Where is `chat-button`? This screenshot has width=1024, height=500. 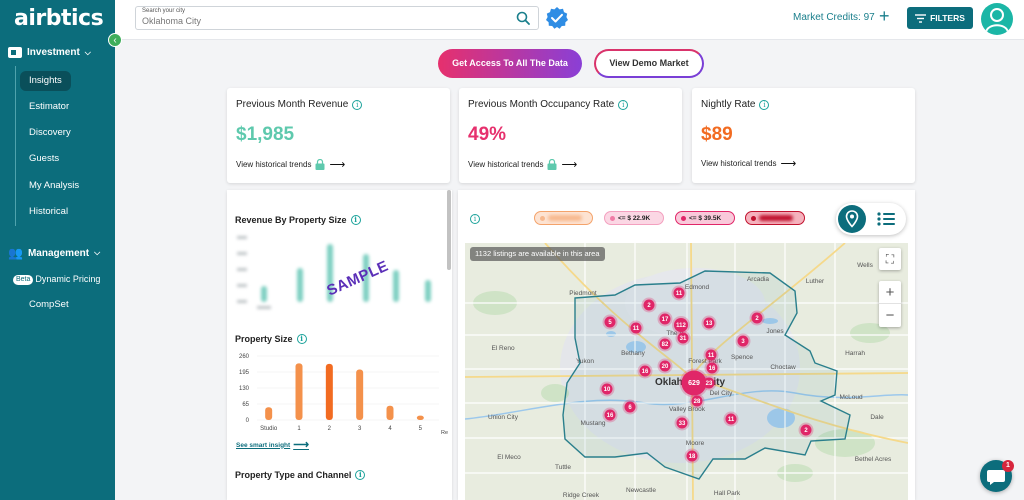 chat-button is located at coordinates (996, 476).